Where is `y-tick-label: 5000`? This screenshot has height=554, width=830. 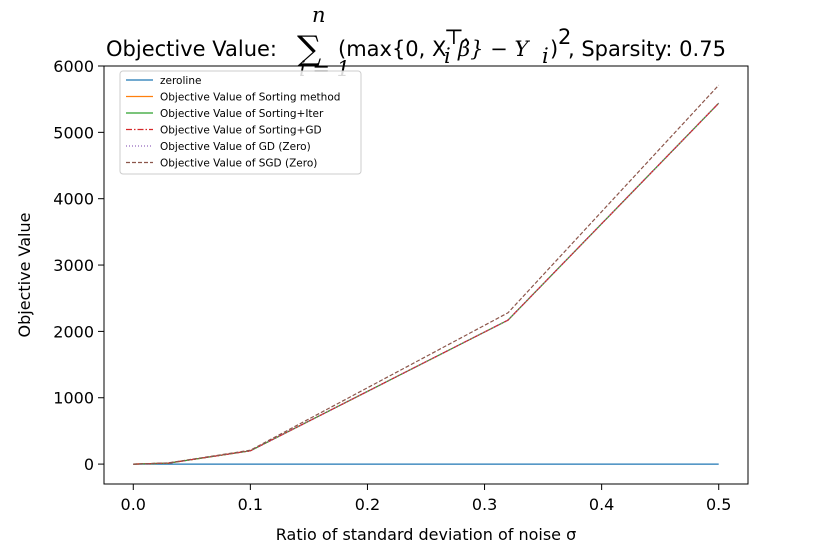
y-tick-label: 5000 is located at coordinates (73, 132).